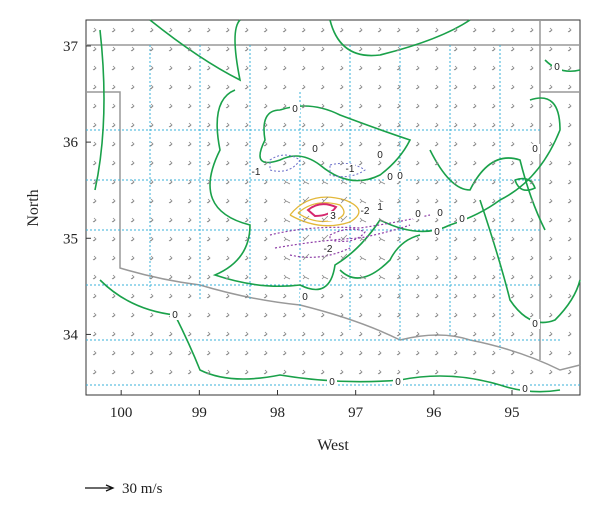  Describe the element at coordinates (121, 413) in the screenshot. I see `x-tick-label: 100` at that location.